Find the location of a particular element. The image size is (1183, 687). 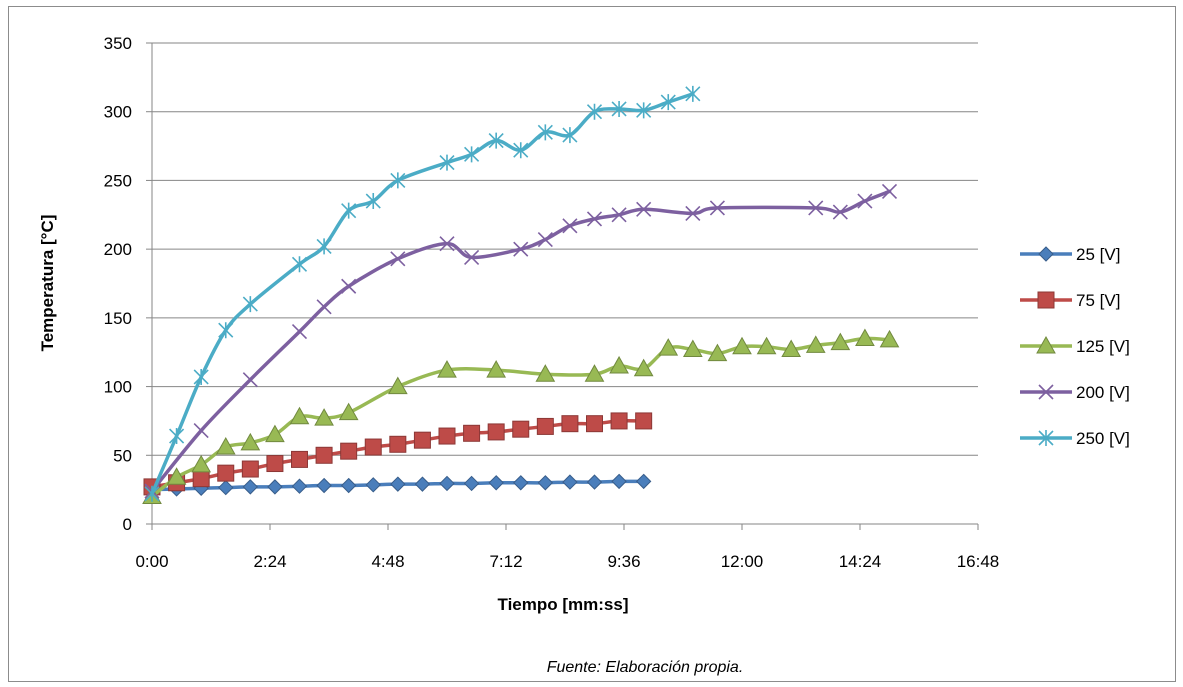

series-line is located at coordinates (521, 417).